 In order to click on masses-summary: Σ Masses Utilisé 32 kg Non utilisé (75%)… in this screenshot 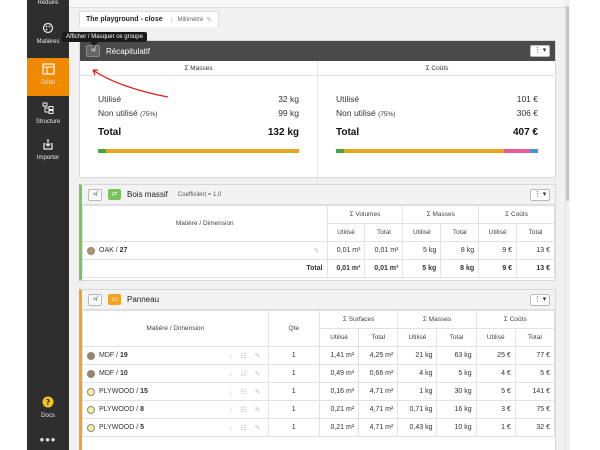, I will do `click(199, 131)`.